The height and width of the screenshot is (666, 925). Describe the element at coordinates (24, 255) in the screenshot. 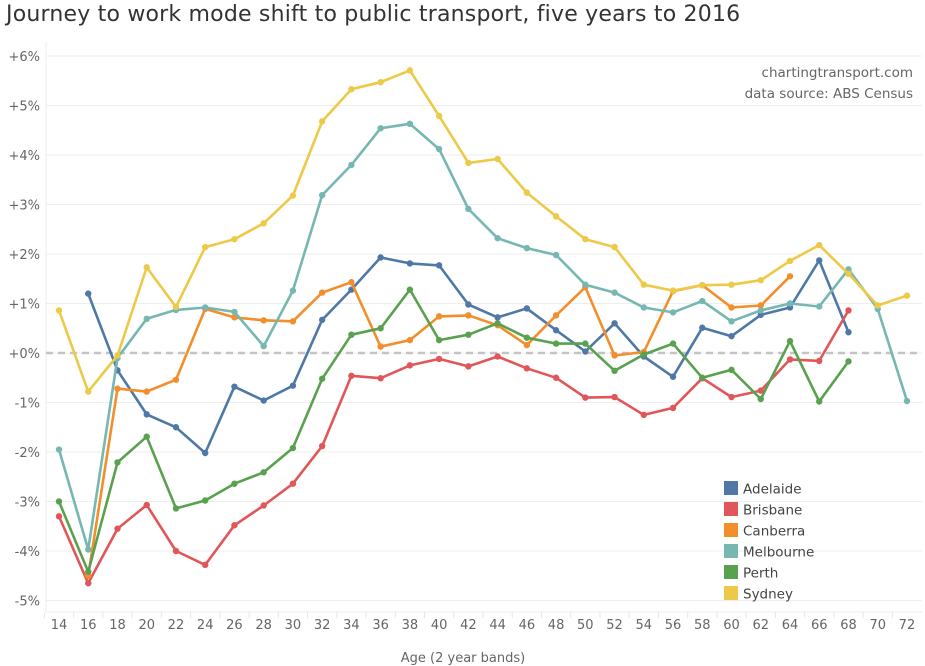

I see `y-tick-label: +2%` at that location.